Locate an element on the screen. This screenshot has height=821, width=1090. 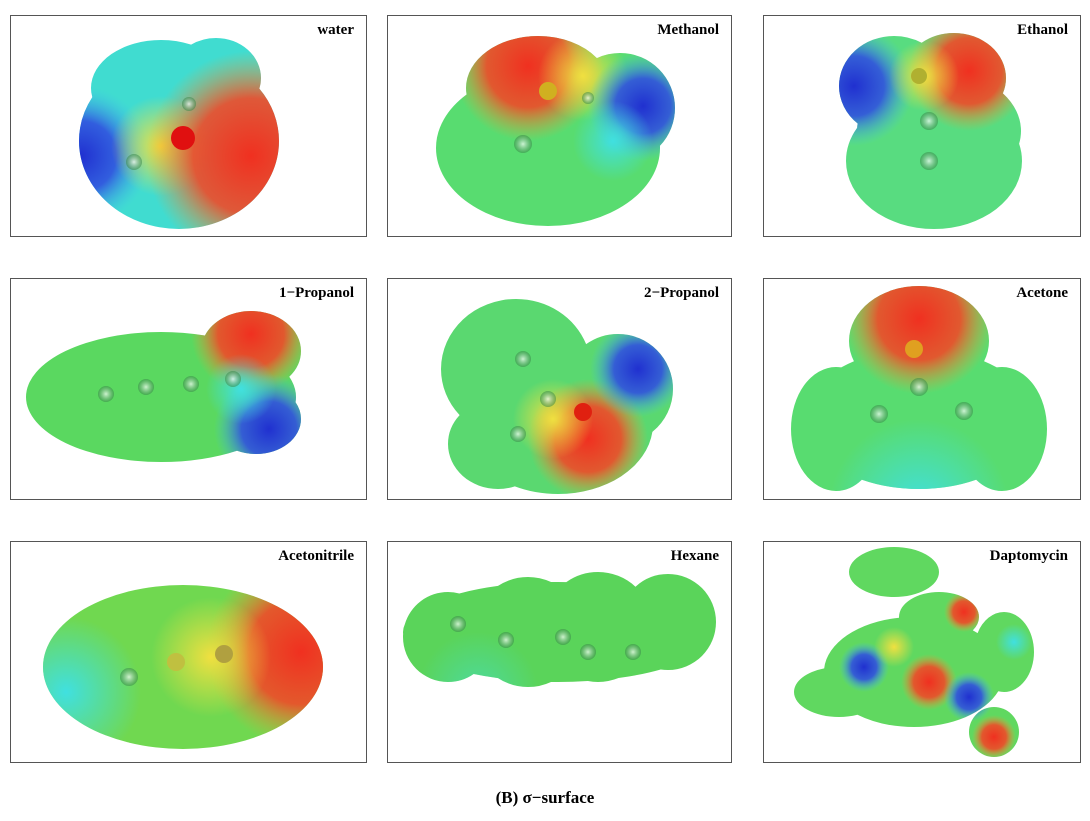
panel: 2−Propanol is located at coordinates (559, 389).